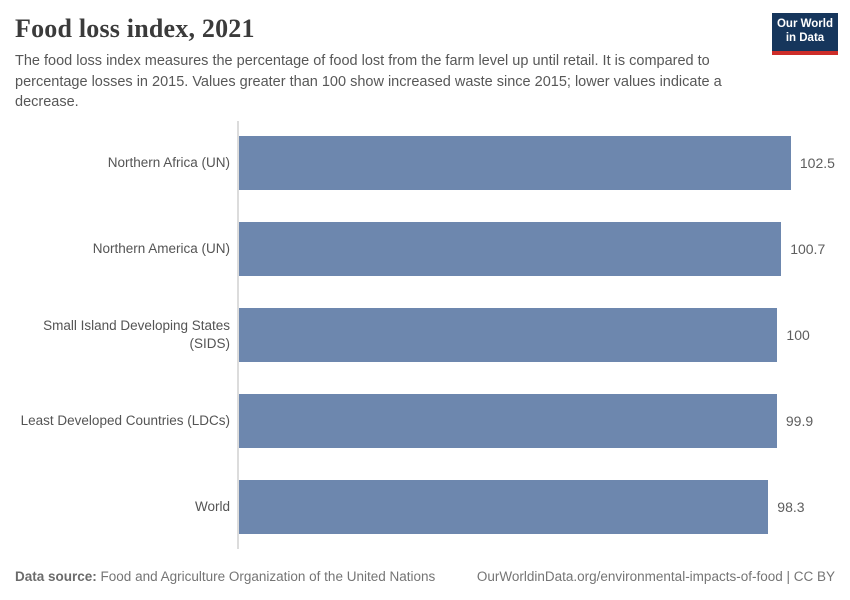  What do you see at coordinates (804, 24) in the screenshot?
I see `owid-logo-line1: Our World` at bounding box center [804, 24].